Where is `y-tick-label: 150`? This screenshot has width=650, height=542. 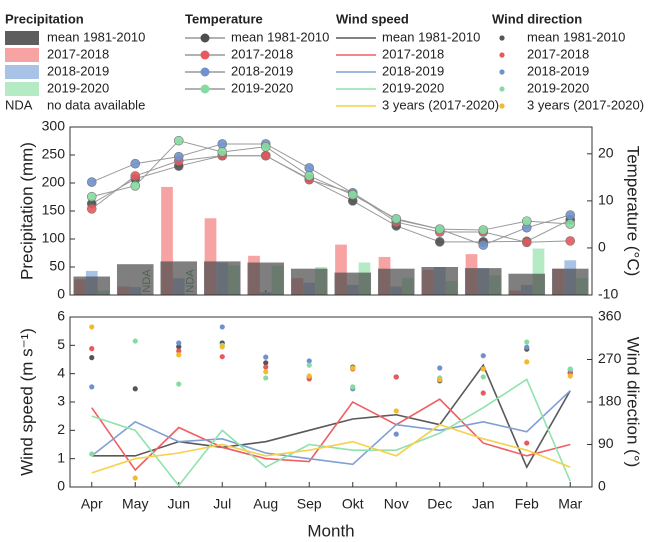
y-tick-label: 150 is located at coordinates (54, 210).